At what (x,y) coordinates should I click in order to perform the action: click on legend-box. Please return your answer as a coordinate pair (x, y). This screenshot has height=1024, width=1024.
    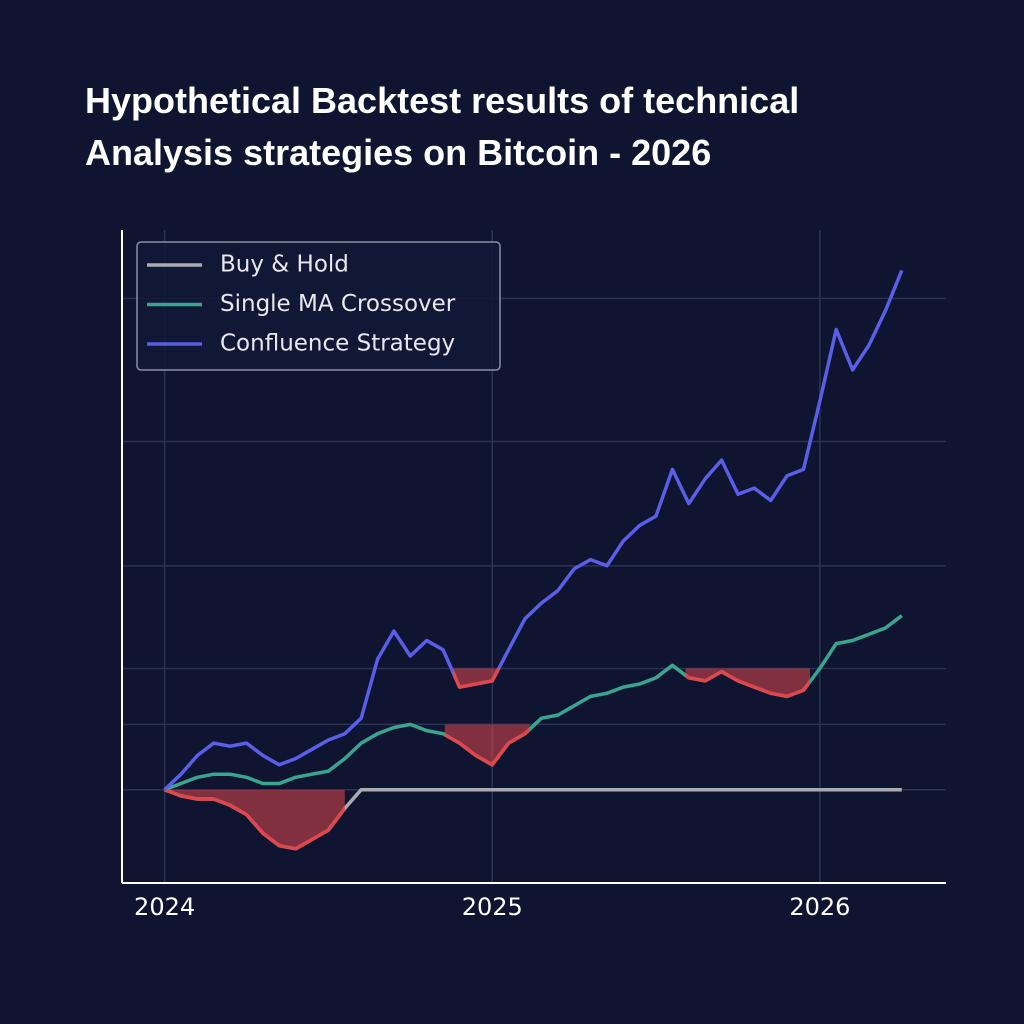
    Looking at the image, I should click on (318, 306).